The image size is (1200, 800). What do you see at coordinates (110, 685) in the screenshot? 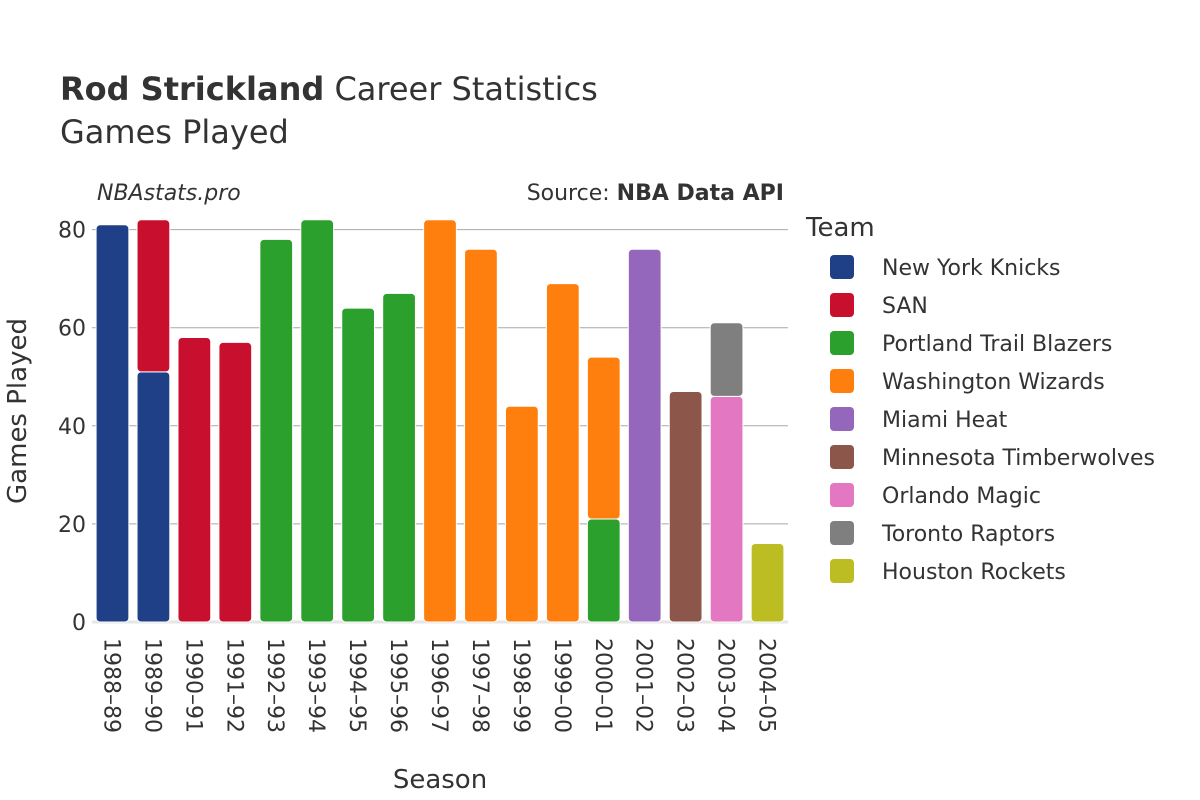
I see `x-tick-label: 1988–89` at bounding box center [110, 685].